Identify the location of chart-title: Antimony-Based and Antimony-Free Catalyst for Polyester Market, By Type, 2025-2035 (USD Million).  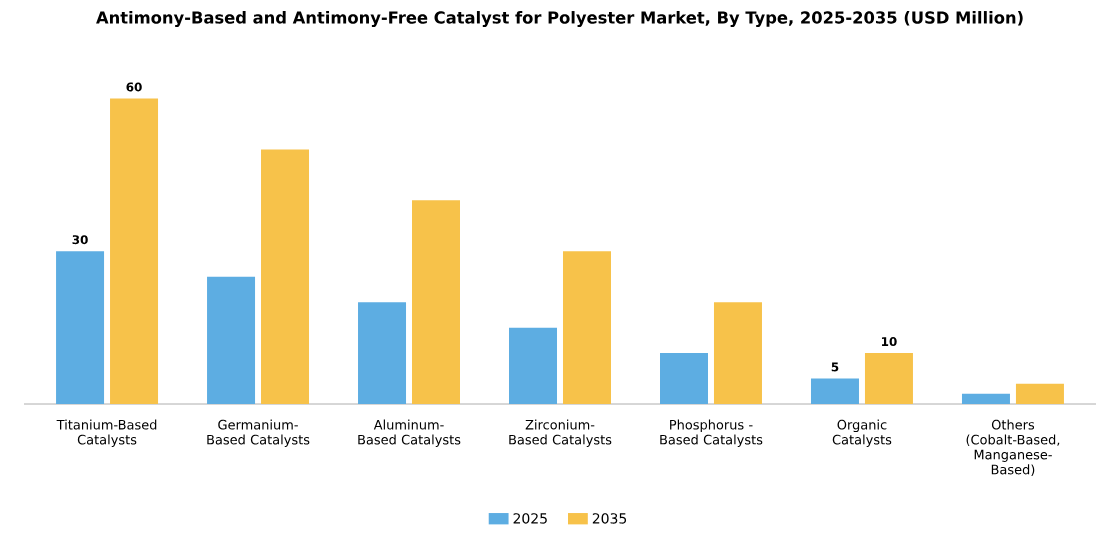
(559, 19).